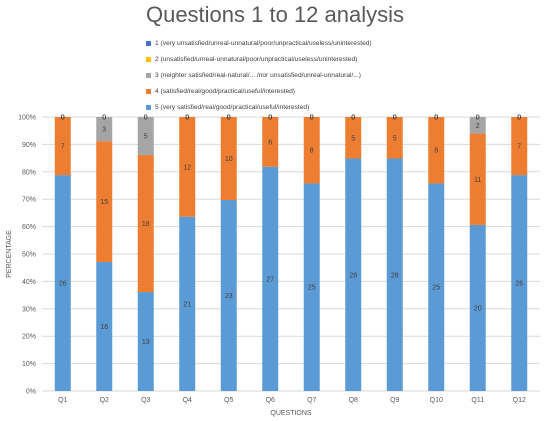 This screenshot has width=550, height=421. I want to click on x-axis-title: QUESTIONS, so click(291, 413).